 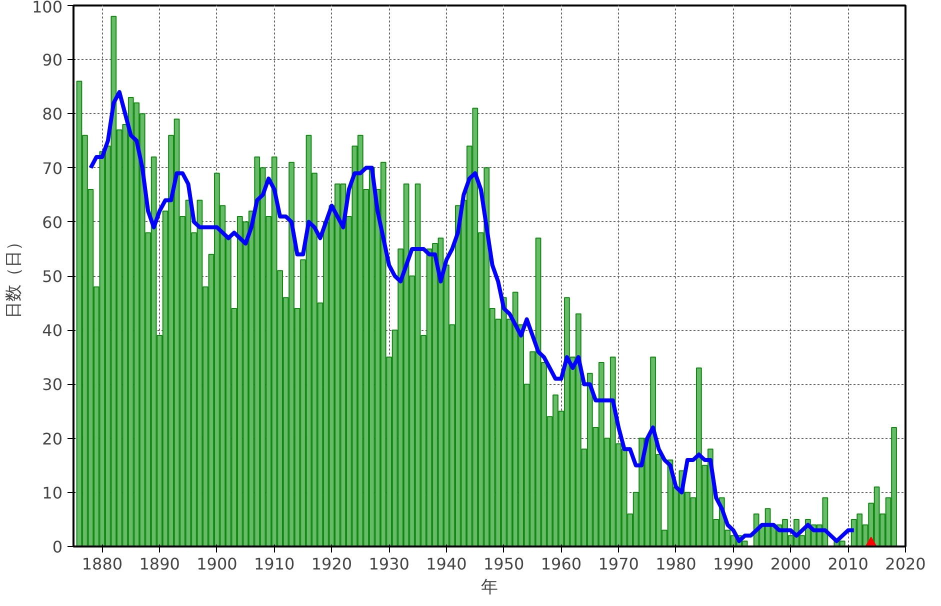 I want to click on x-tick-label: 1930, so click(x=389, y=564).